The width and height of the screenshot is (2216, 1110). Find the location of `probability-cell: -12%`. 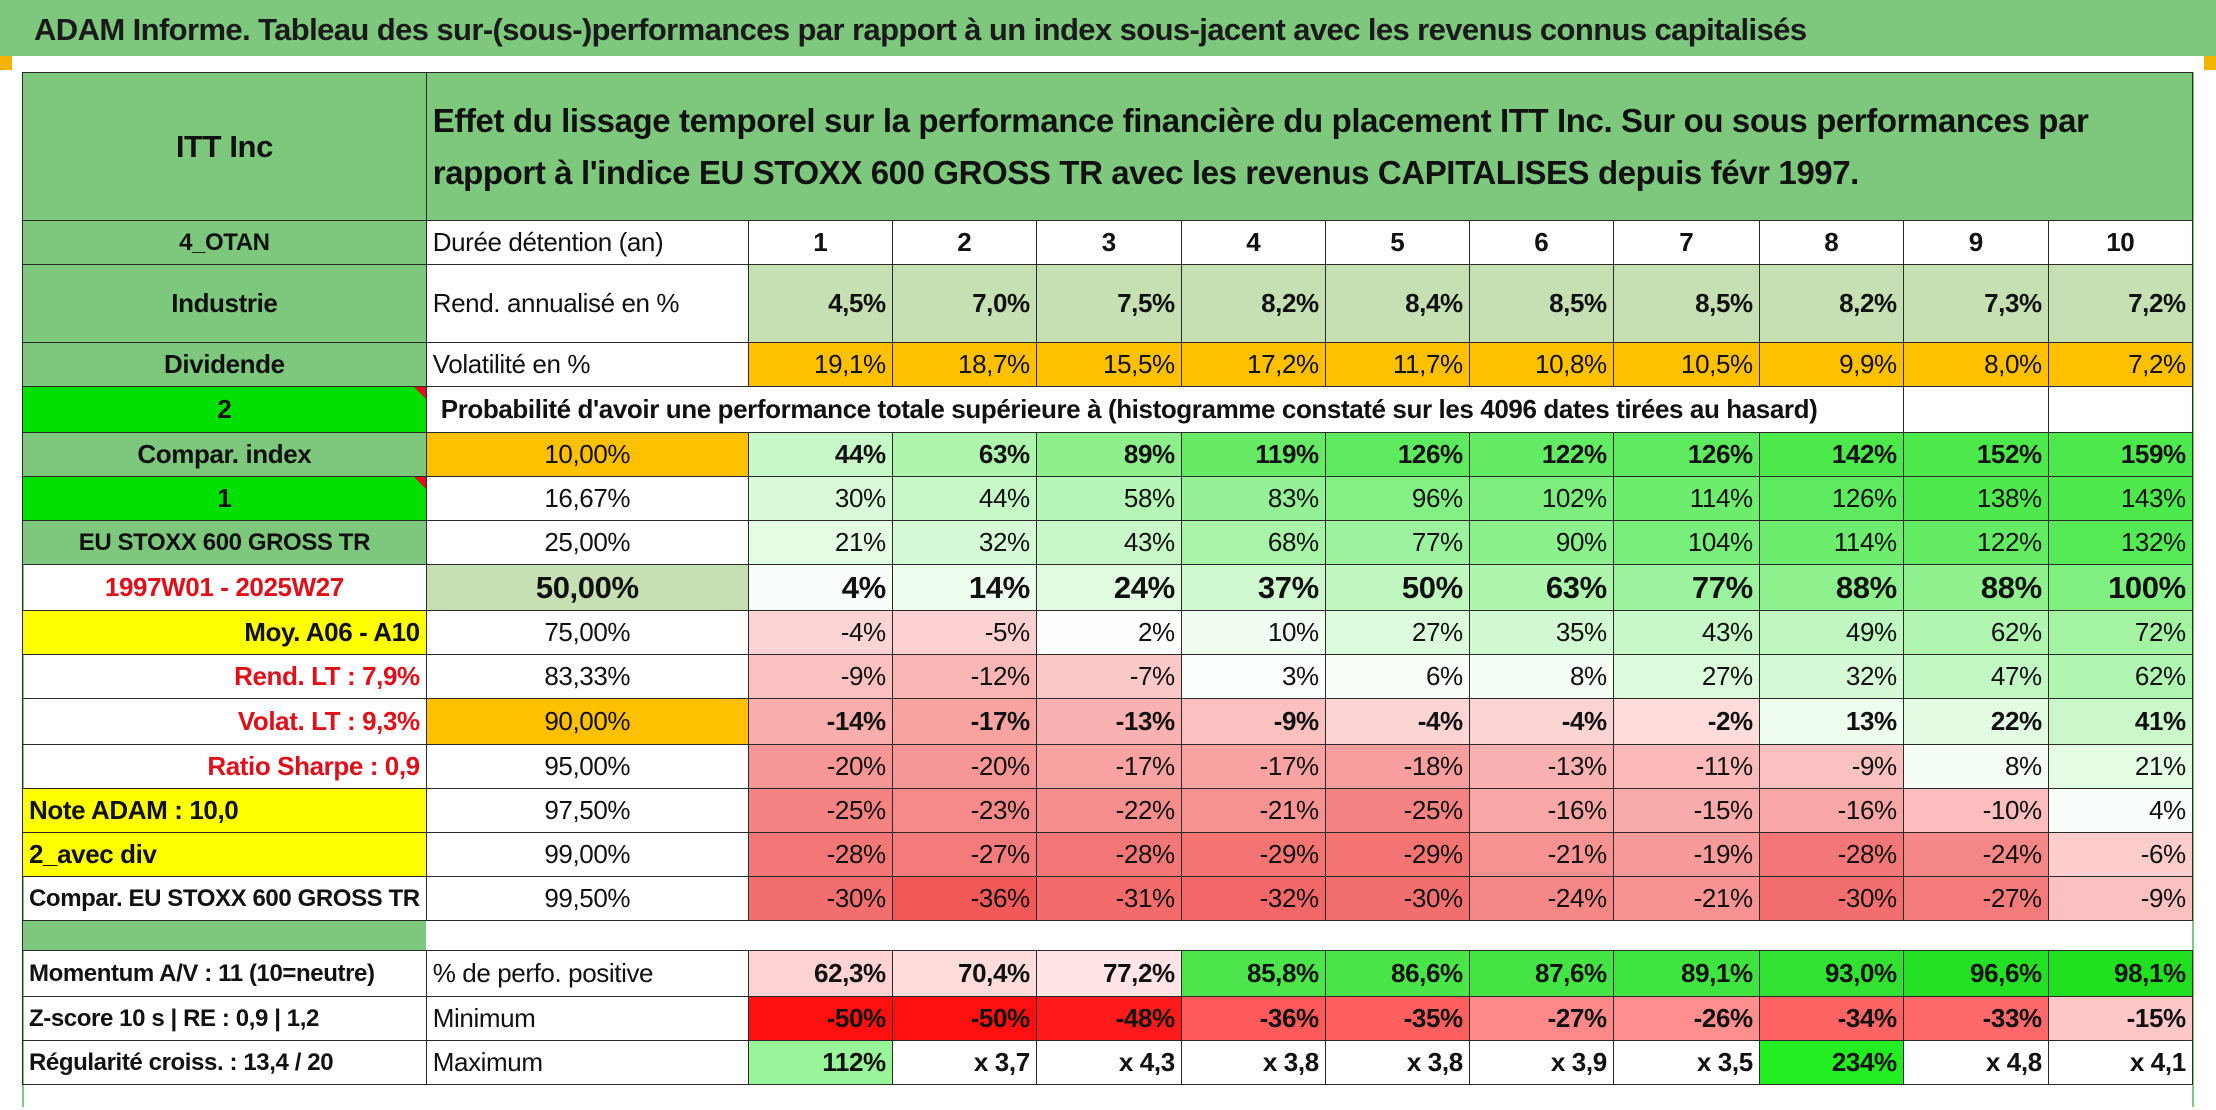

probability-cell: -12% is located at coordinates (964, 676).